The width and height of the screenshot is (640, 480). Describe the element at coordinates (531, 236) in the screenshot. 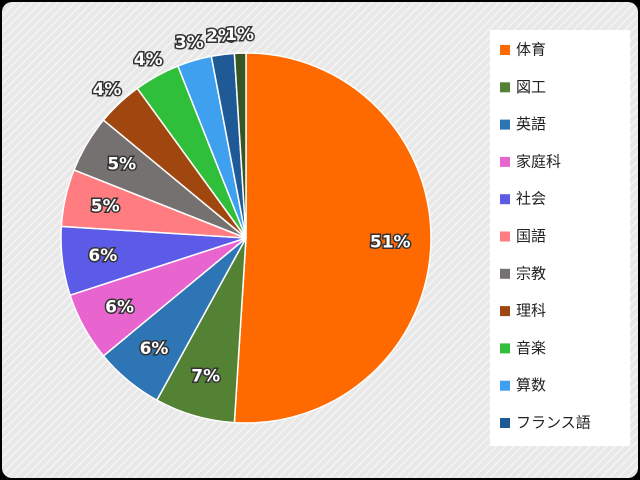

I see `legend-label: 国語` at that location.